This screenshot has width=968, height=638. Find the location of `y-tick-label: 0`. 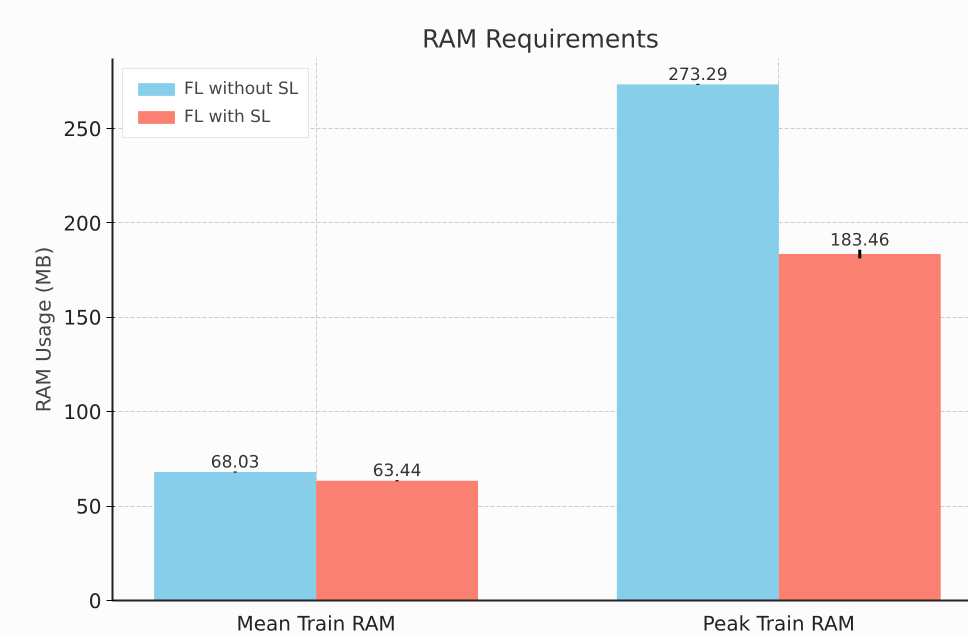

y-tick-label: 0 is located at coordinates (95, 601).